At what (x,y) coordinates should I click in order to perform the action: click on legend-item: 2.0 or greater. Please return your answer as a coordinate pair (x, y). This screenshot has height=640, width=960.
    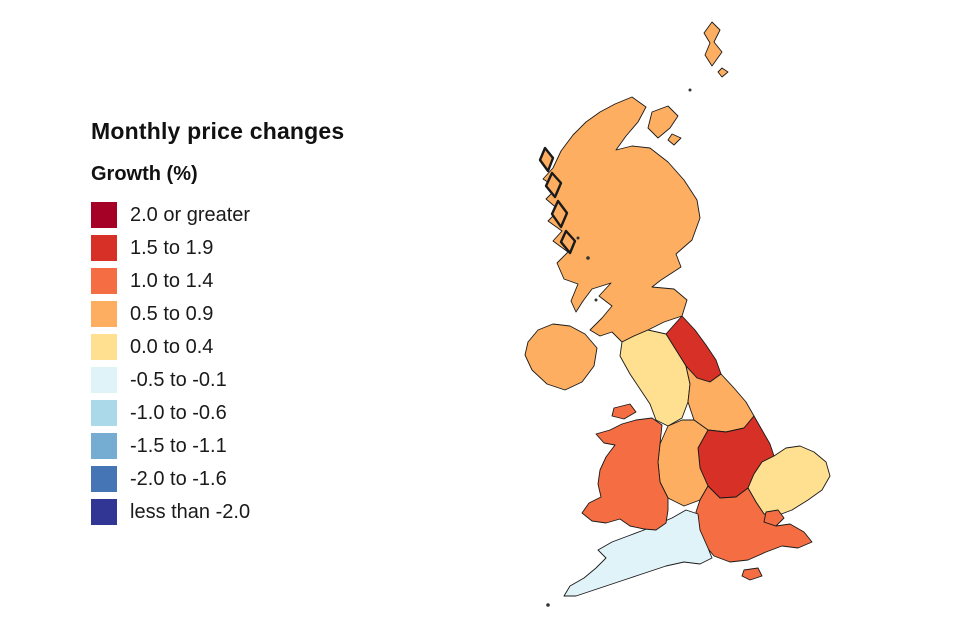
    Looking at the image, I should click on (251, 215).